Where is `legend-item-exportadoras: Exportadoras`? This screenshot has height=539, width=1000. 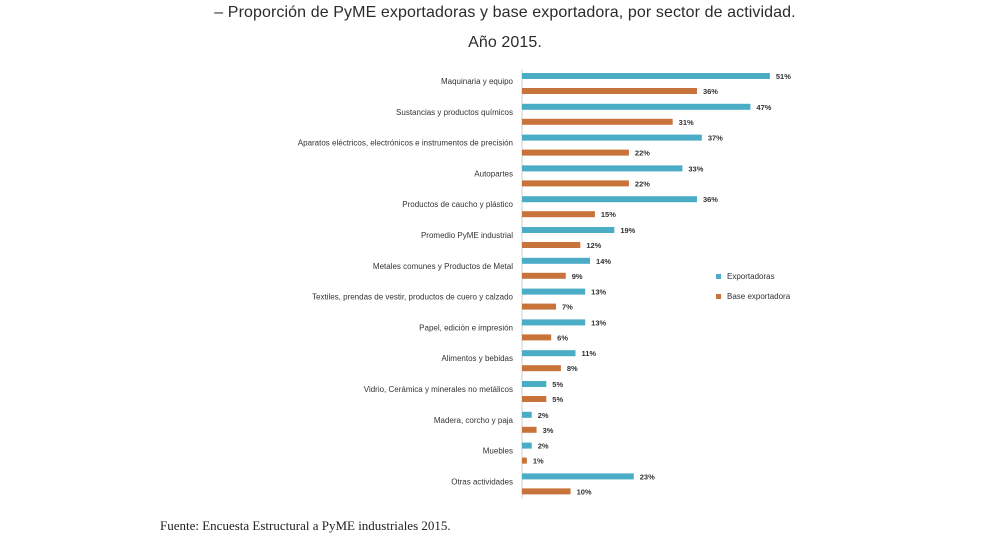 legend-item-exportadoras: Exportadoras is located at coordinates (753, 276).